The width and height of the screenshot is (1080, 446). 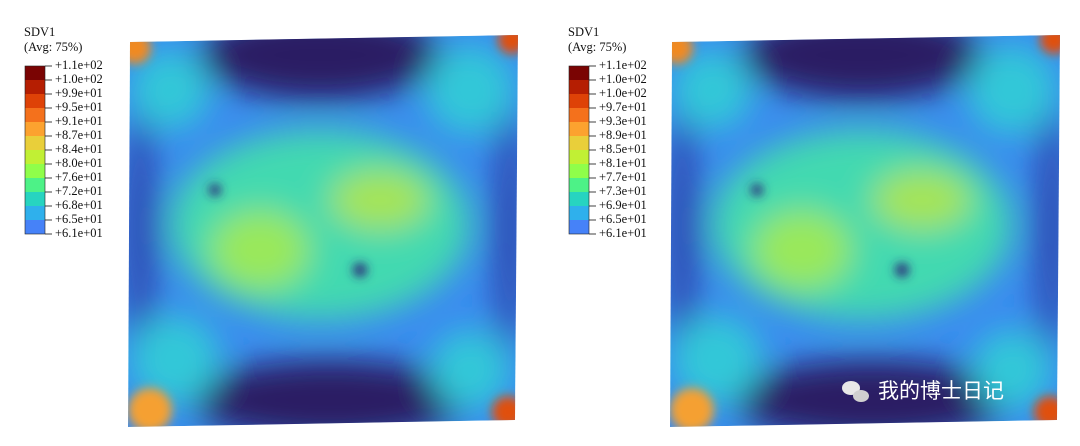 What do you see at coordinates (79, 135) in the screenshot?
I see `legend-label: +8.7e+01` at bounding box center [79, 135].